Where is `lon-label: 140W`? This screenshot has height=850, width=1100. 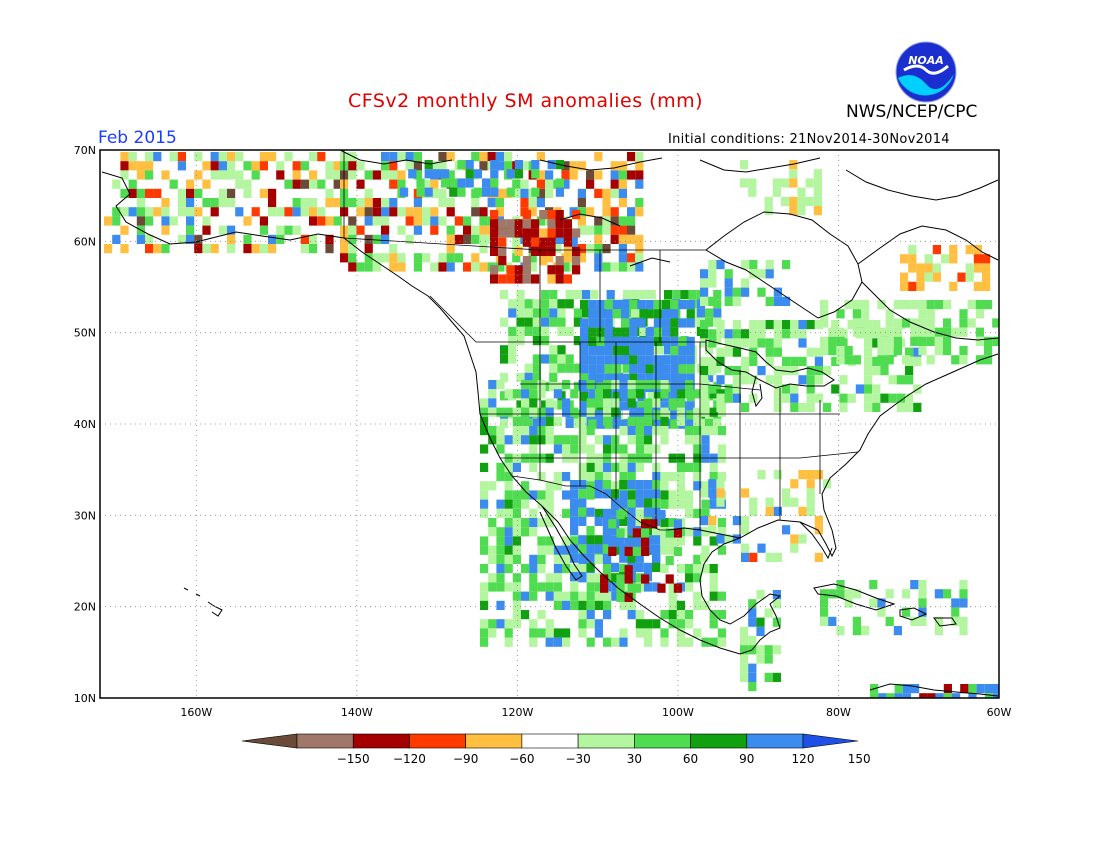
lon-label: 140W is located at coordinates (357, 712).